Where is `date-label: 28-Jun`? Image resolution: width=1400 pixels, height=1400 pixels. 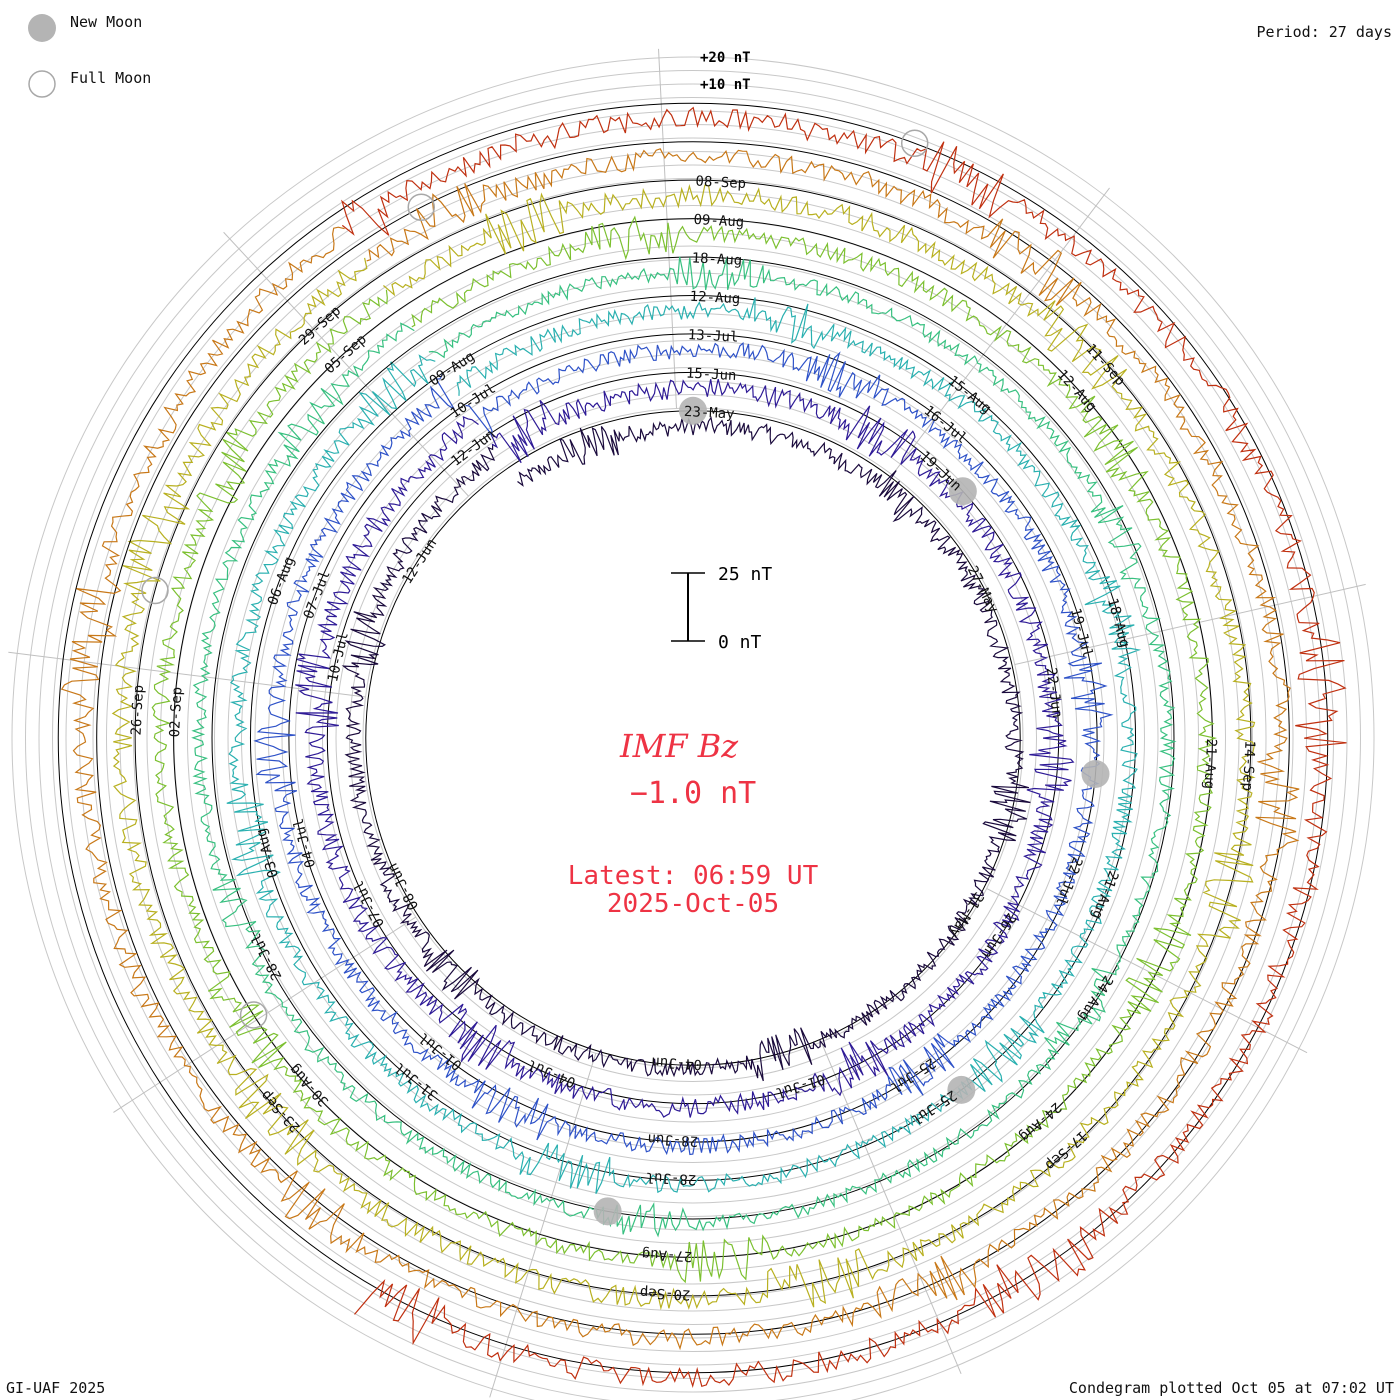
date-label: 28-Jun is located at coordinates (672, 1139).